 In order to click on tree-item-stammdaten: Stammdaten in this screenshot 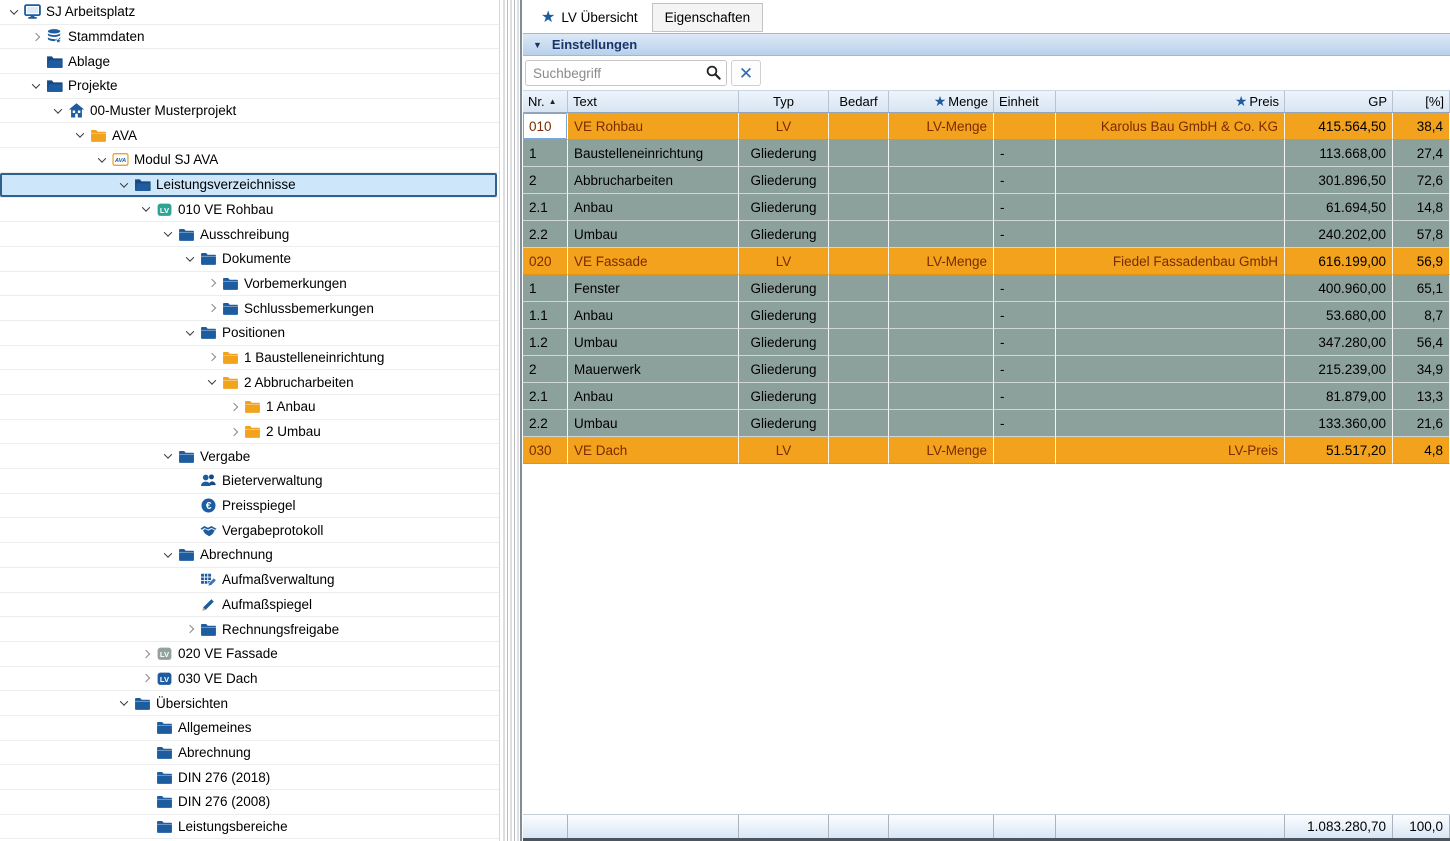, I will do `click(249, 37)`.